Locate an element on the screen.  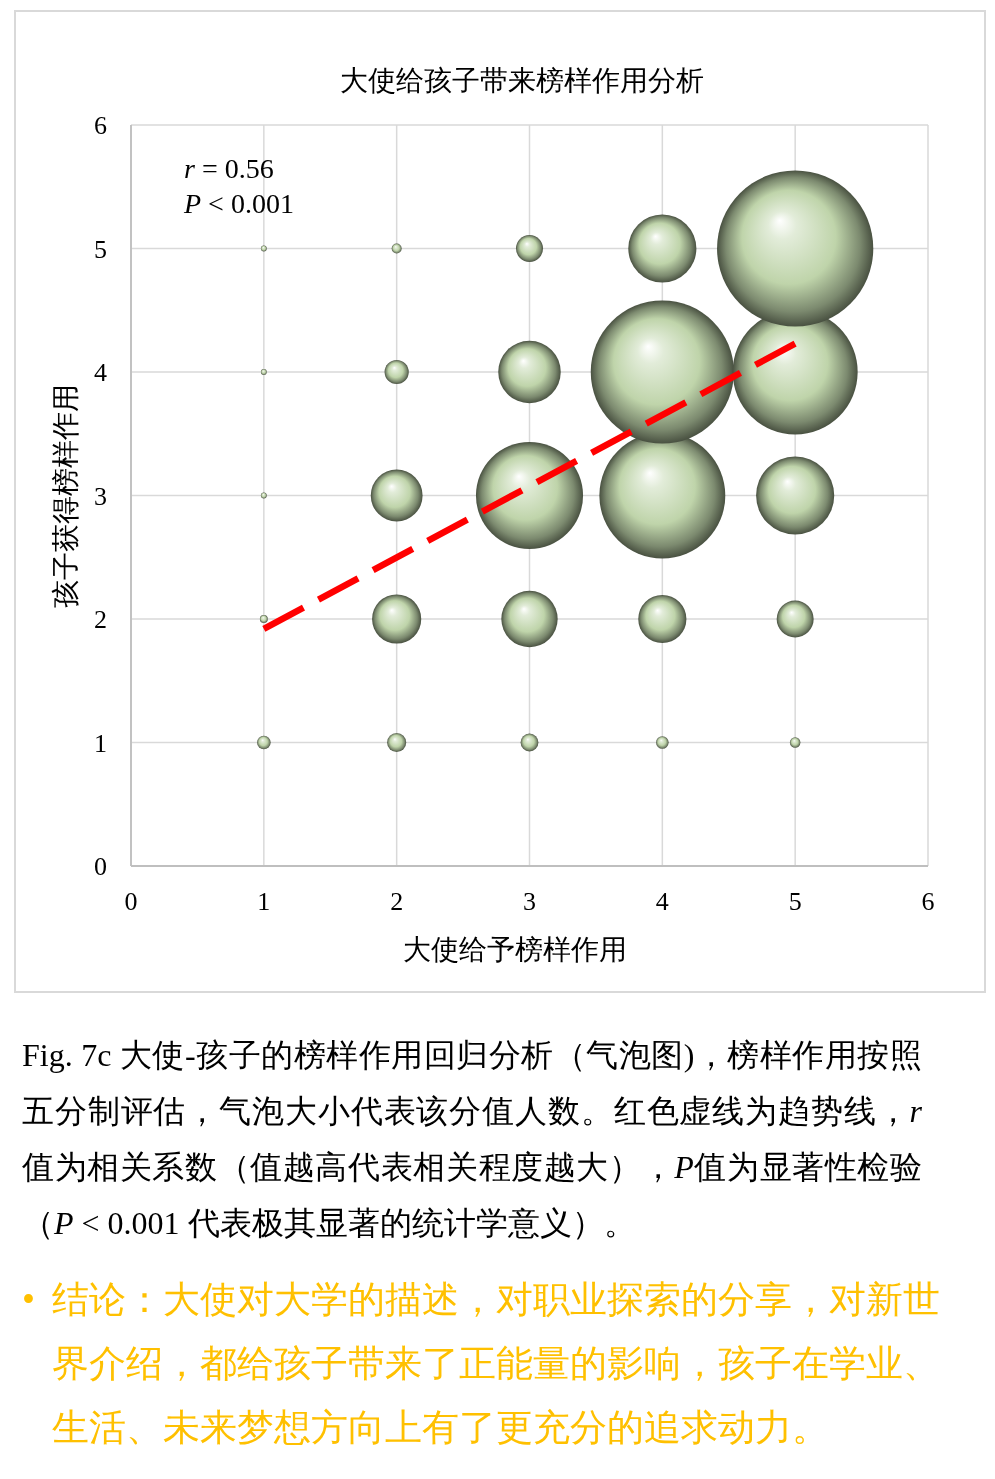
y-tick-label: 4 is located at coordinates (100, 372).